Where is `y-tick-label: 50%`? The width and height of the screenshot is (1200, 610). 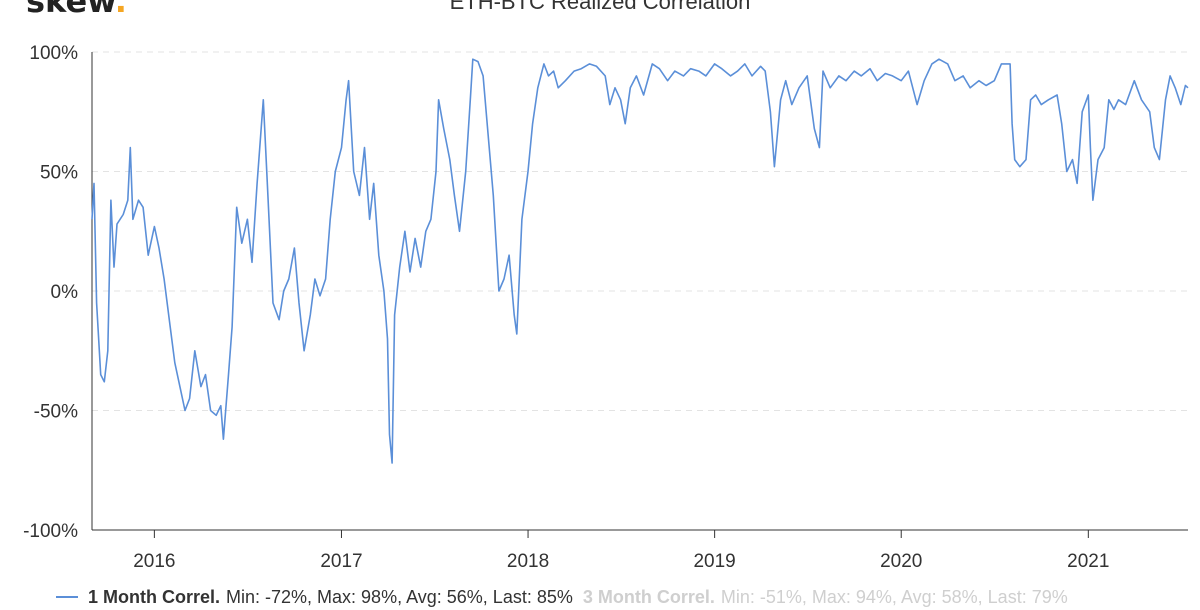 y-tick-label: 50% is located at coordinates (59, 173).